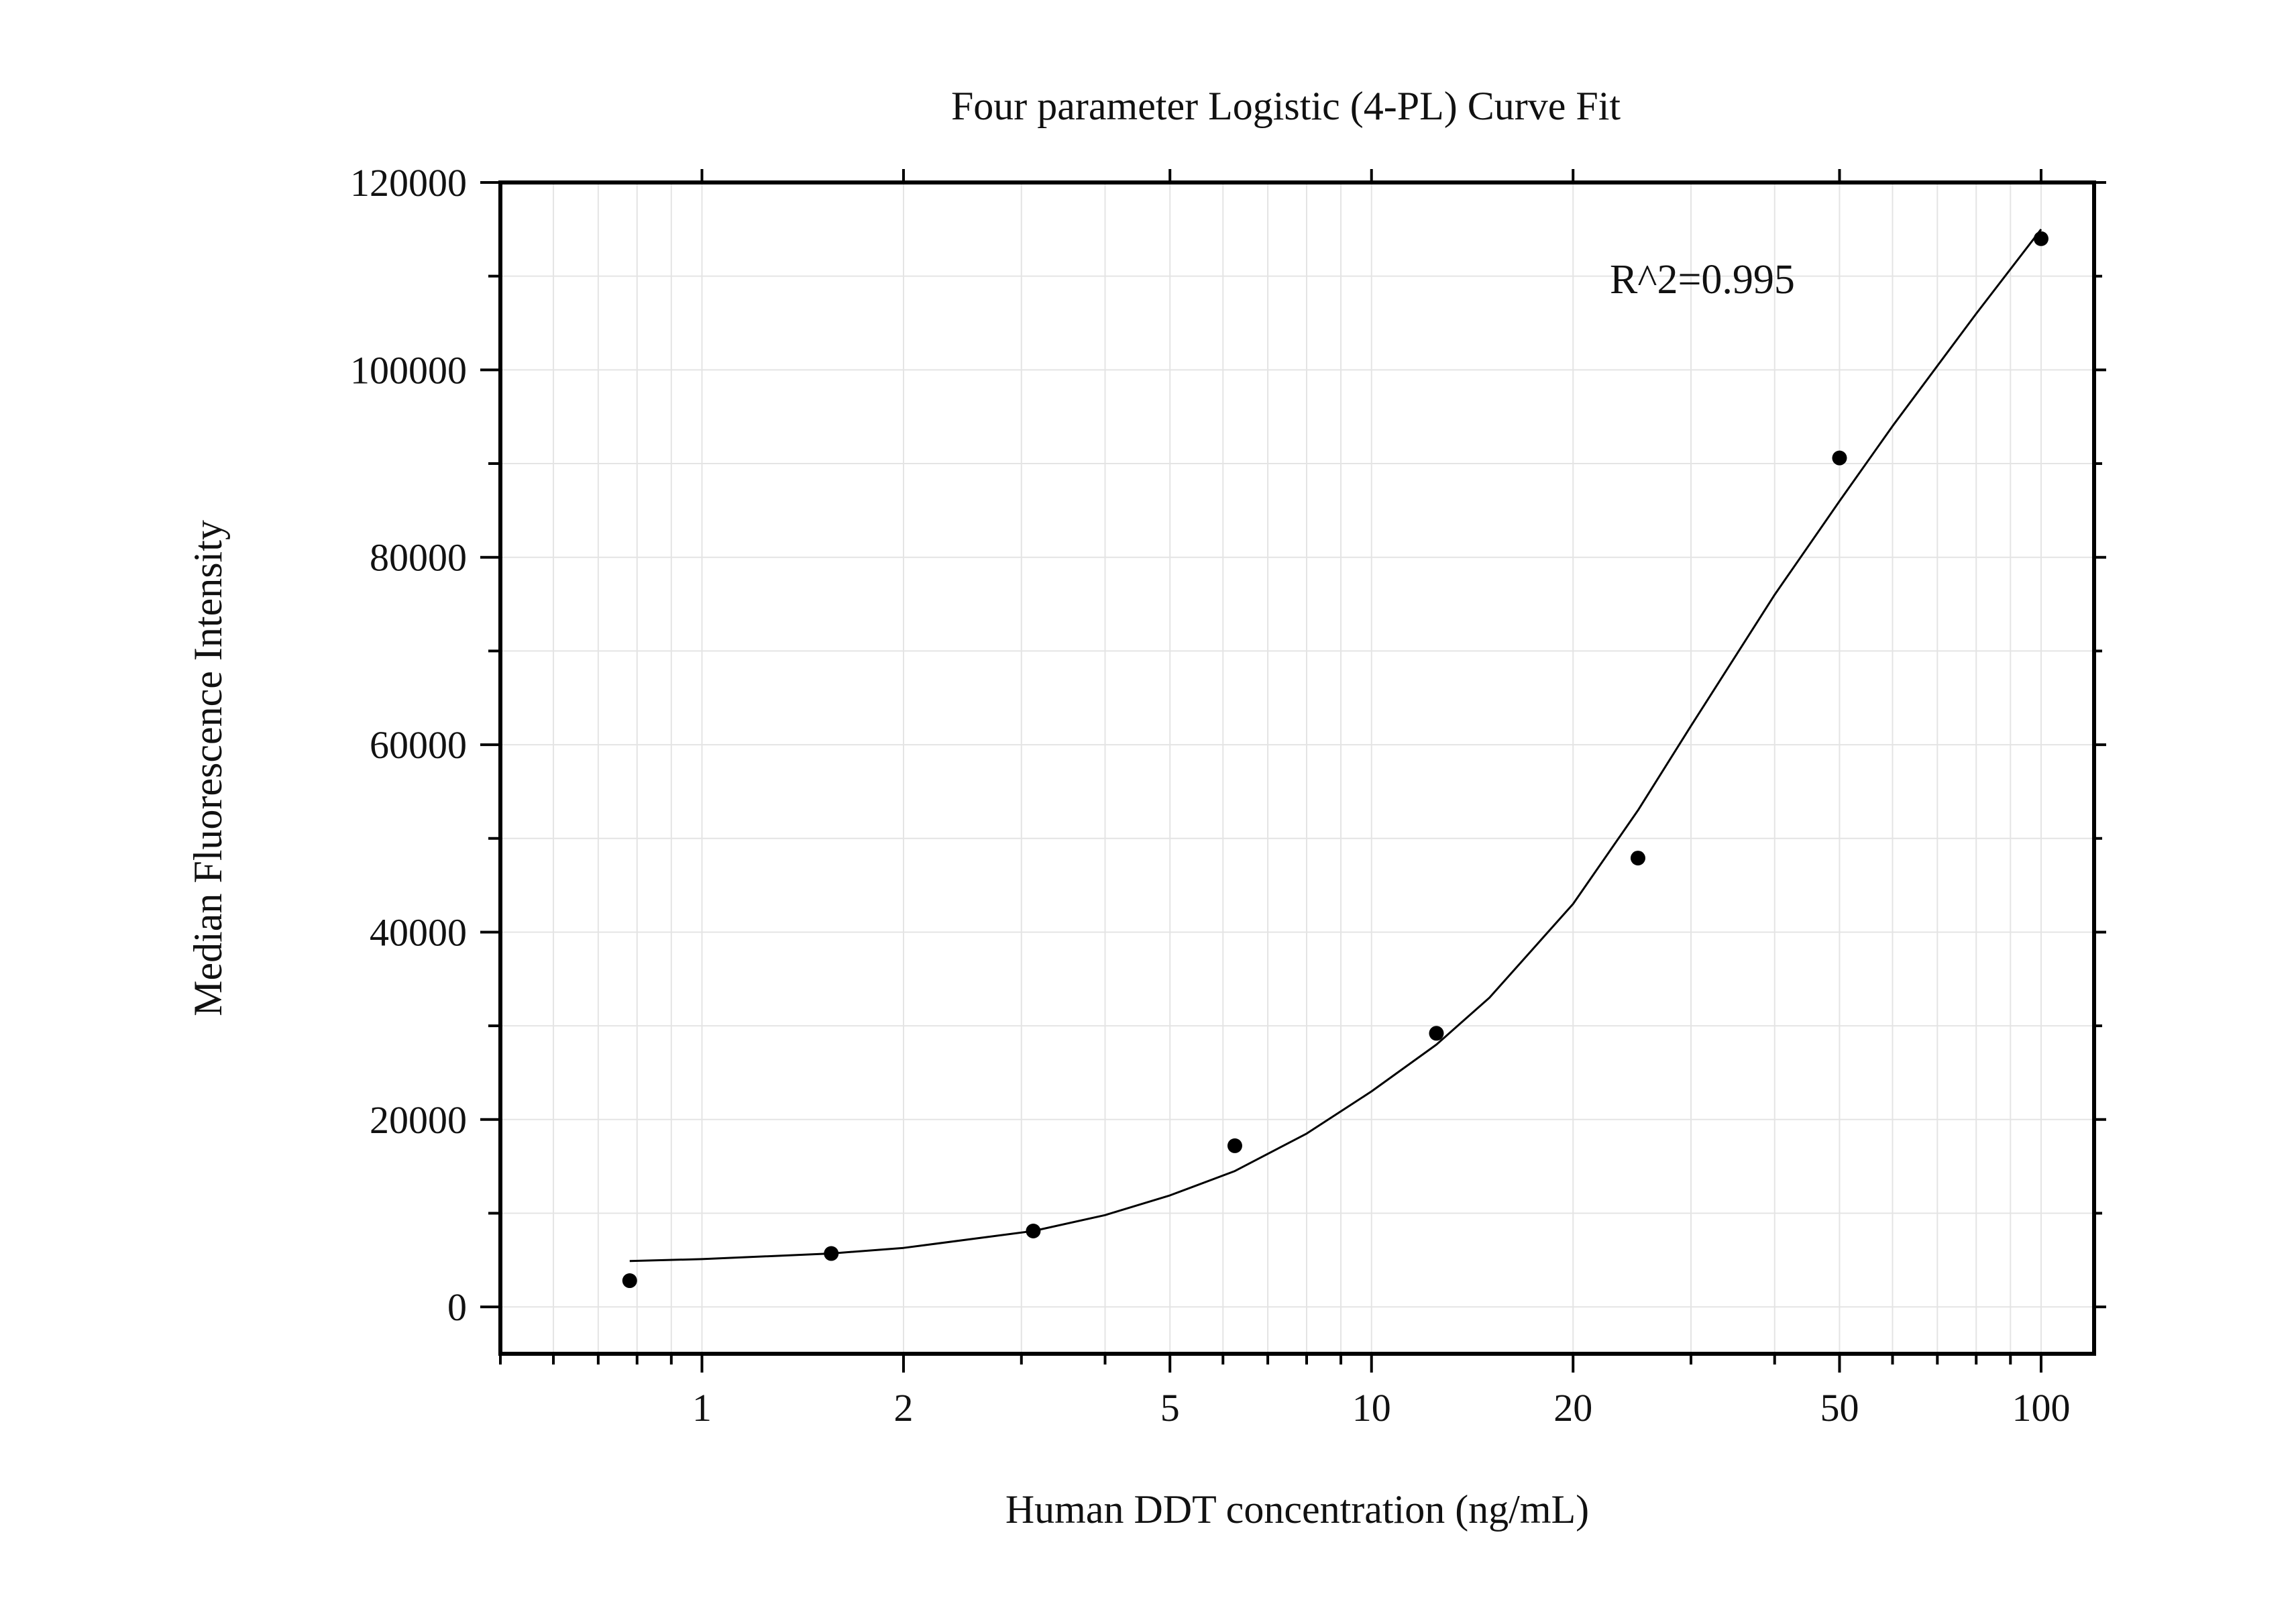  Describe the element at coordinates (1170, 1408) in the screenshot. I see `x-tick-label: 5` at that location.